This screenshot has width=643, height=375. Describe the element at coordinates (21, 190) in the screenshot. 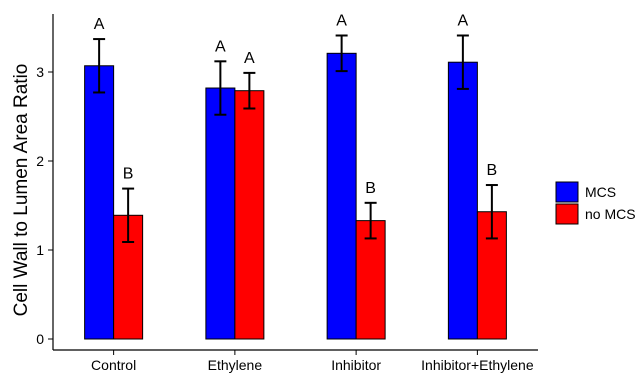

I see `y-axis-label: Cell Wall to Lumen Area Ratio` at that location.